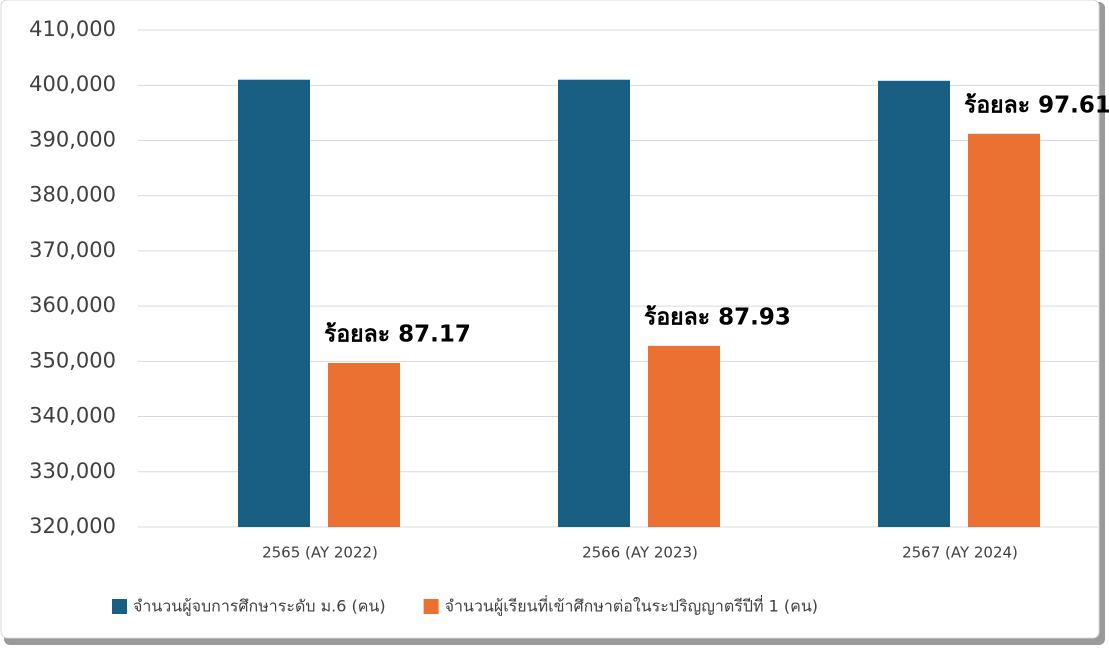 The width and height of the screenshot is (1109, 649). I want to click on y-tick-label: 410,000, so click(72, 29).